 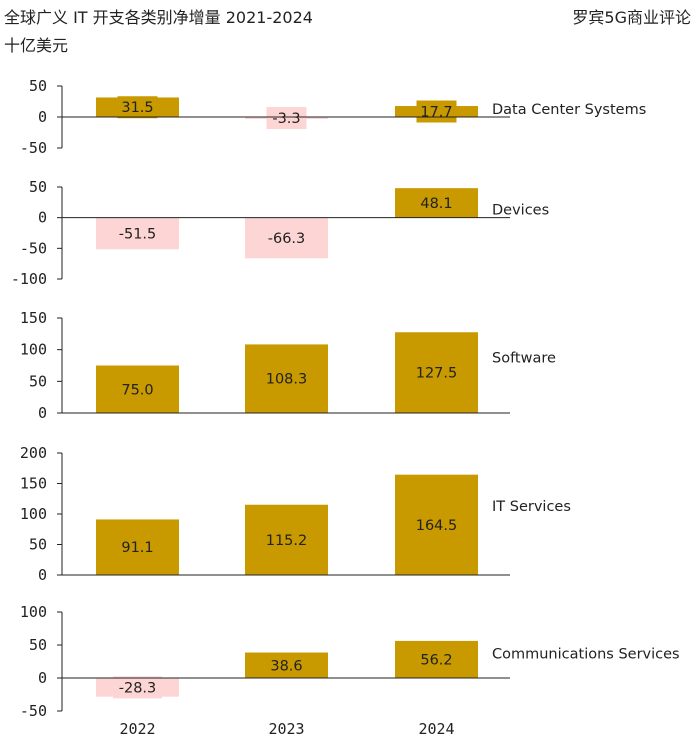 I want to click on data-label: 31.5, so click(x=137, y=108).